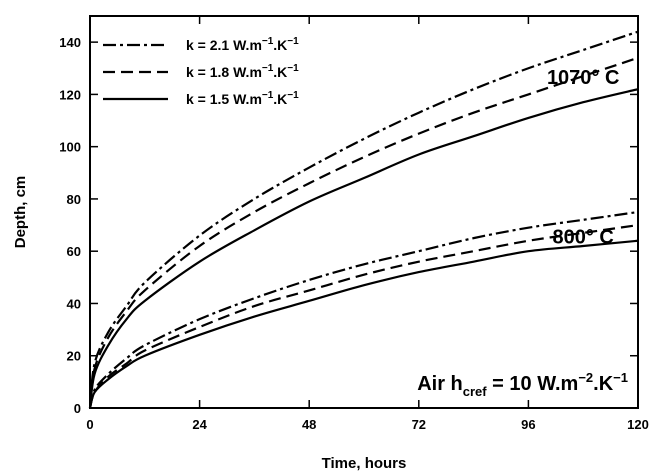  Describe the element at coordinates (242, 98) in the screenshot. I see `legend-label: k = 1.5 W.m−1.K−1` at that location.